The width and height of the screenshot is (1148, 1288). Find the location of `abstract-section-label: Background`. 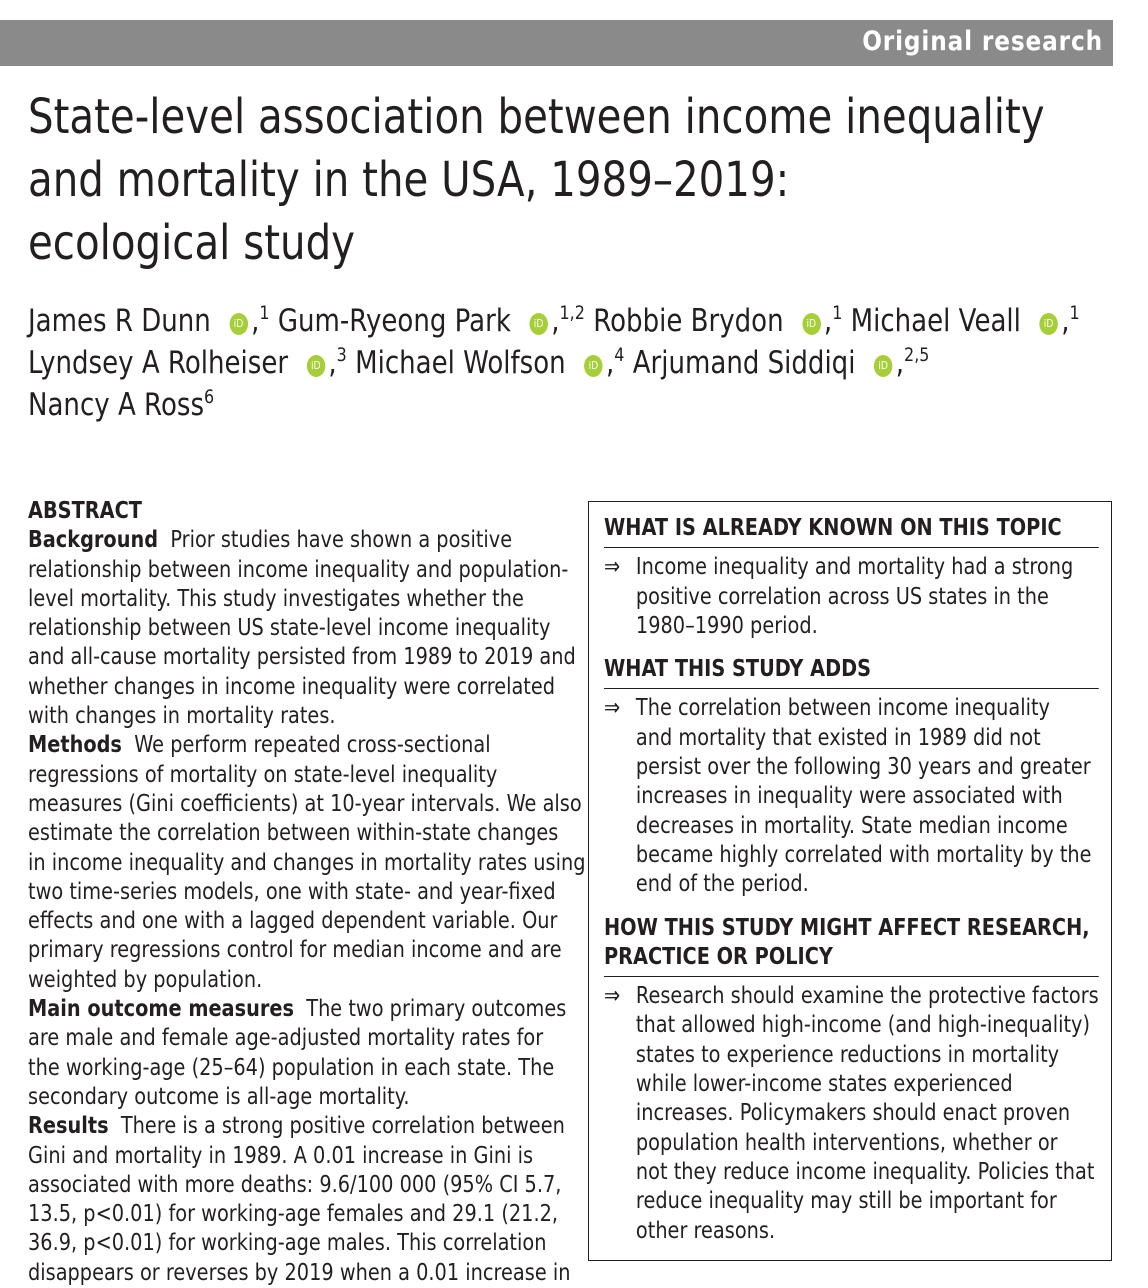

abstract-section-label: Background is located at coordinates (93, 540).